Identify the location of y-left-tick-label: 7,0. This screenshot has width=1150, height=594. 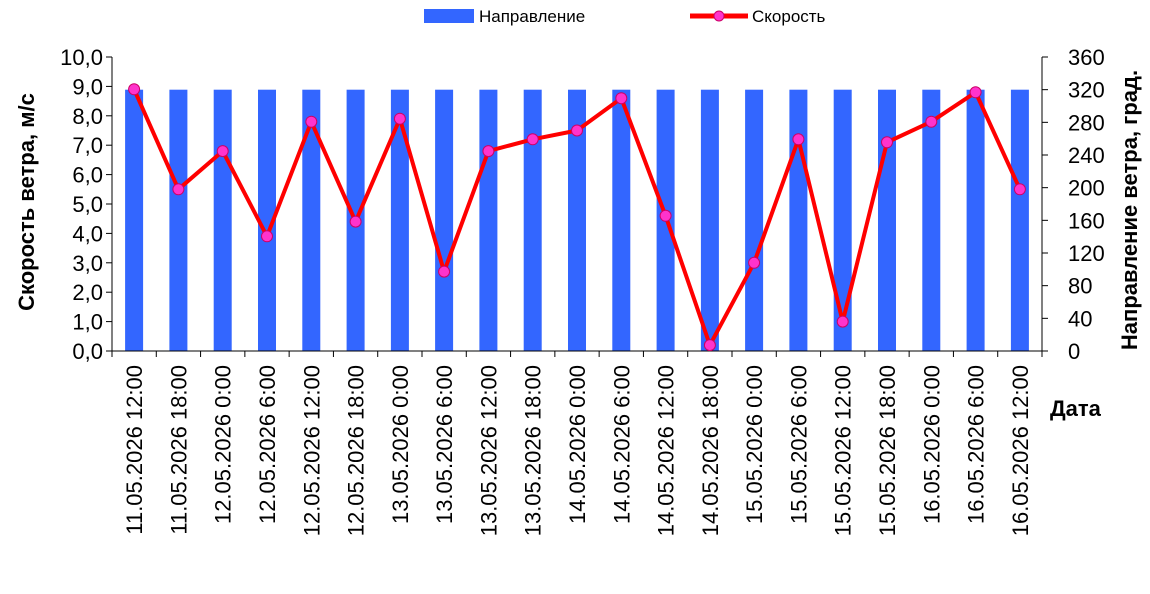
(87, 145).